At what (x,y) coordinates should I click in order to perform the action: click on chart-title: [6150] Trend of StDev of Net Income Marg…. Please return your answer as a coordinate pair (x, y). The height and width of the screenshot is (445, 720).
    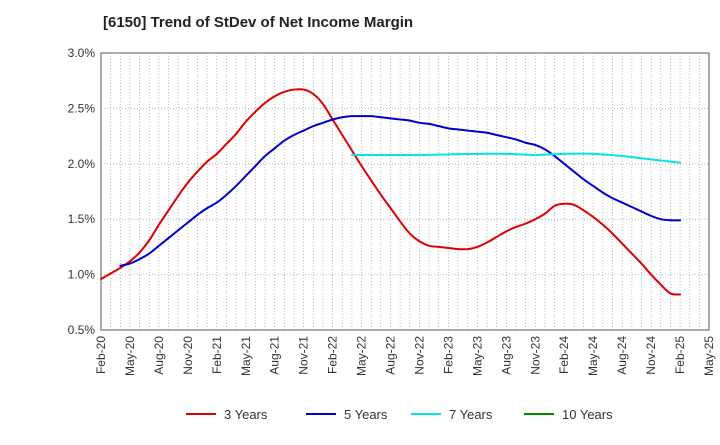
    Looking at the image, I should click on (258, 22).